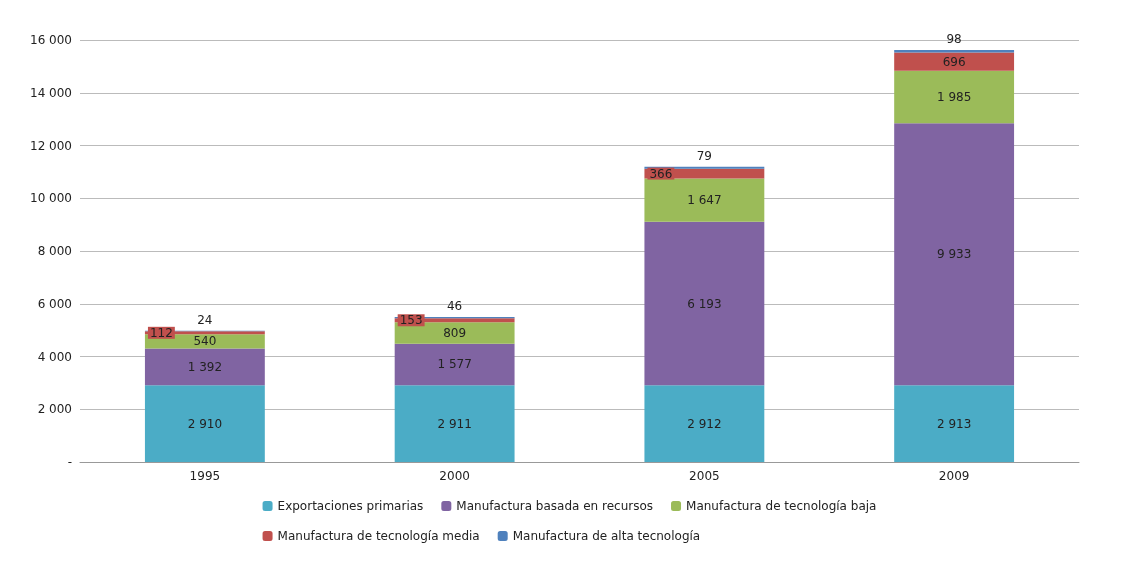  I want to click on y-tick-label: 6 000, so click(54, 303).